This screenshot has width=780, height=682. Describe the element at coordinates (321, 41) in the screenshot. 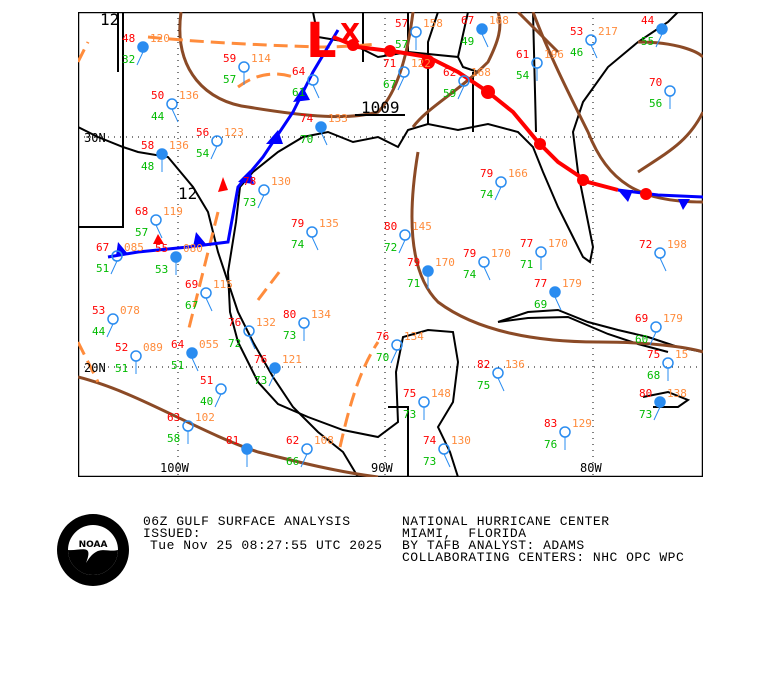

I see `low-symbol: L` at that location.